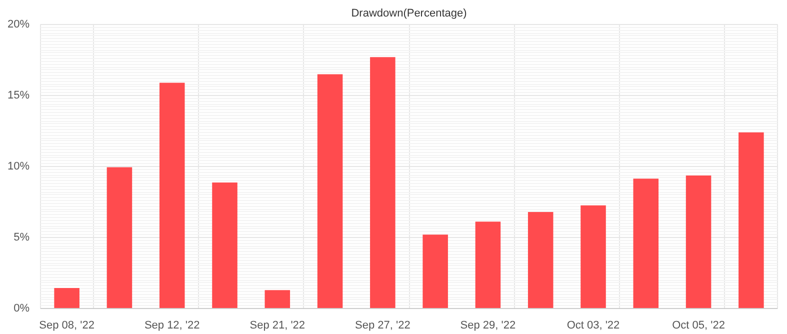 Image resolution: width=787 pixels, height=334 pixels. Describe the element at coordinates (698, 326) in the screenshot. I see `x-tick-label: Oct 05, '22` at that location.